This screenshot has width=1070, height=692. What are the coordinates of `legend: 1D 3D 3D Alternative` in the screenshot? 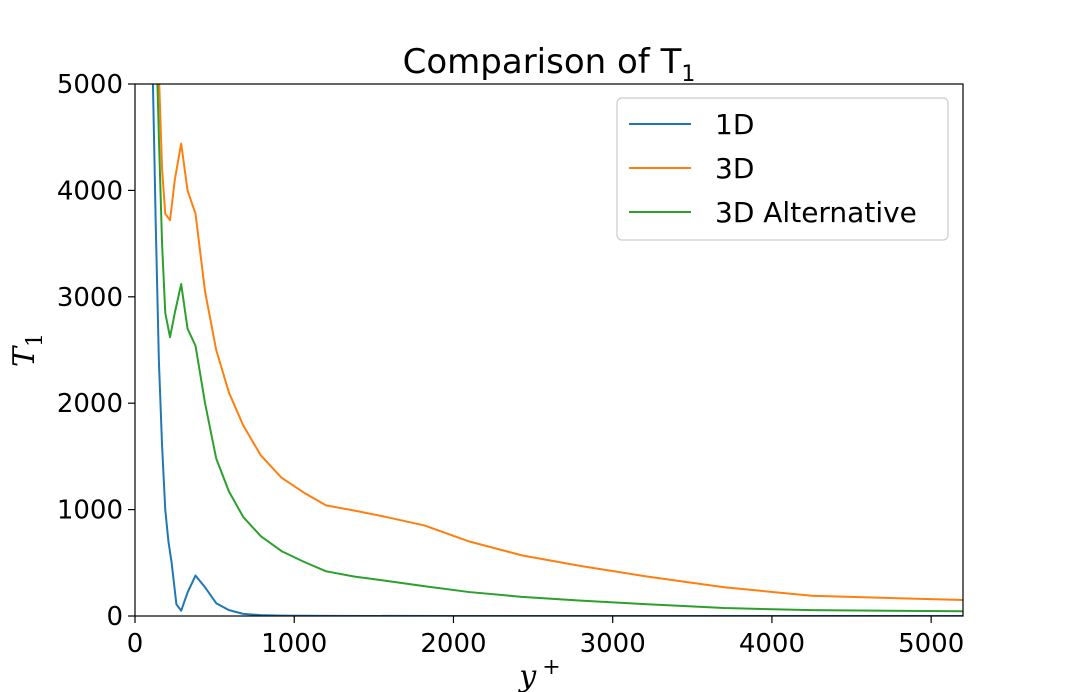 It's located at (782, 169).